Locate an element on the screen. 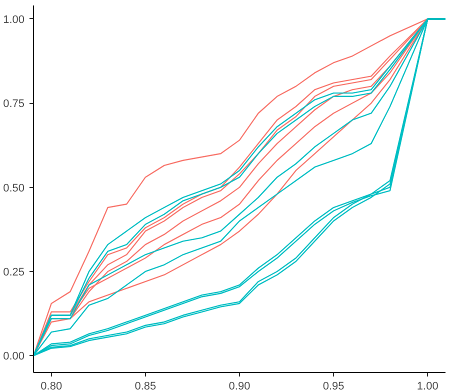 The width and height of the screenshot is (453, 392). x-tick-label: 0.85 is located at coordinates (145, 386).